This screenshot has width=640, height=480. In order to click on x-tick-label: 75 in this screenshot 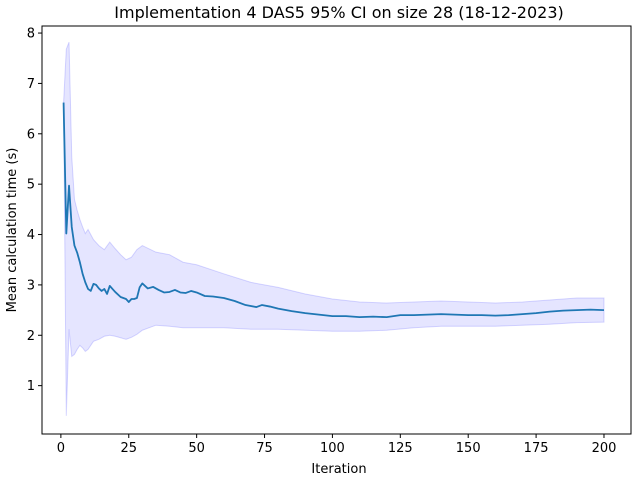, I will do `click(264, 448)`.